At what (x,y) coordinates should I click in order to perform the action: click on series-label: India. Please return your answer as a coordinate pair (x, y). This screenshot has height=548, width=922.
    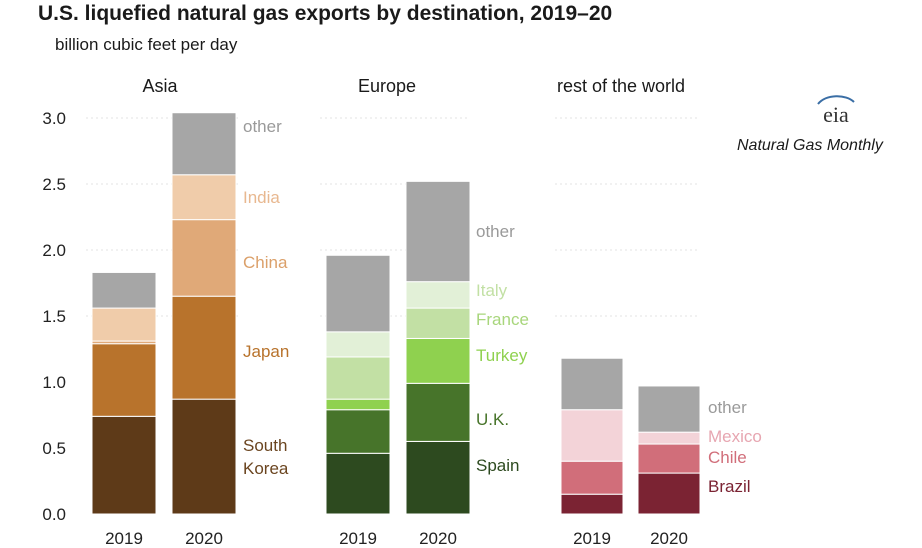
    Looking at the image, I should click on (261, 197).